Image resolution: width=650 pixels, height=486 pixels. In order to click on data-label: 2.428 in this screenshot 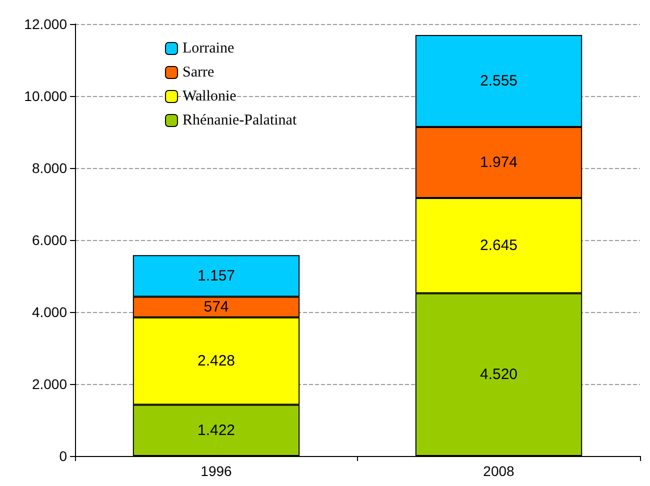, I will do `click(216, 361)`.